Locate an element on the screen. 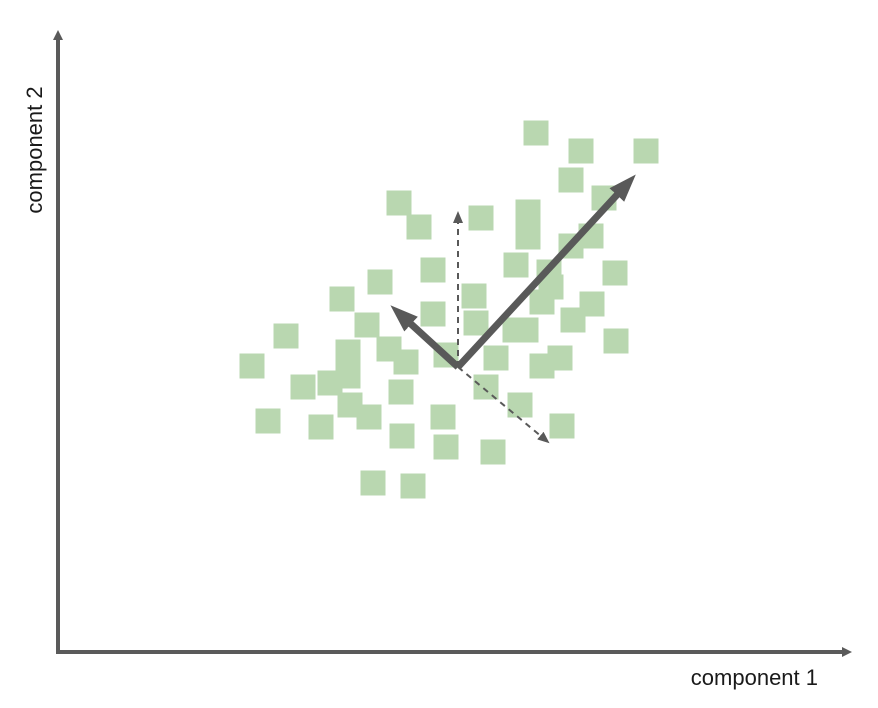 The width and height of the screenshot is (878, 708). y-axis-label: component 2 is located at coordinates (34, 149).